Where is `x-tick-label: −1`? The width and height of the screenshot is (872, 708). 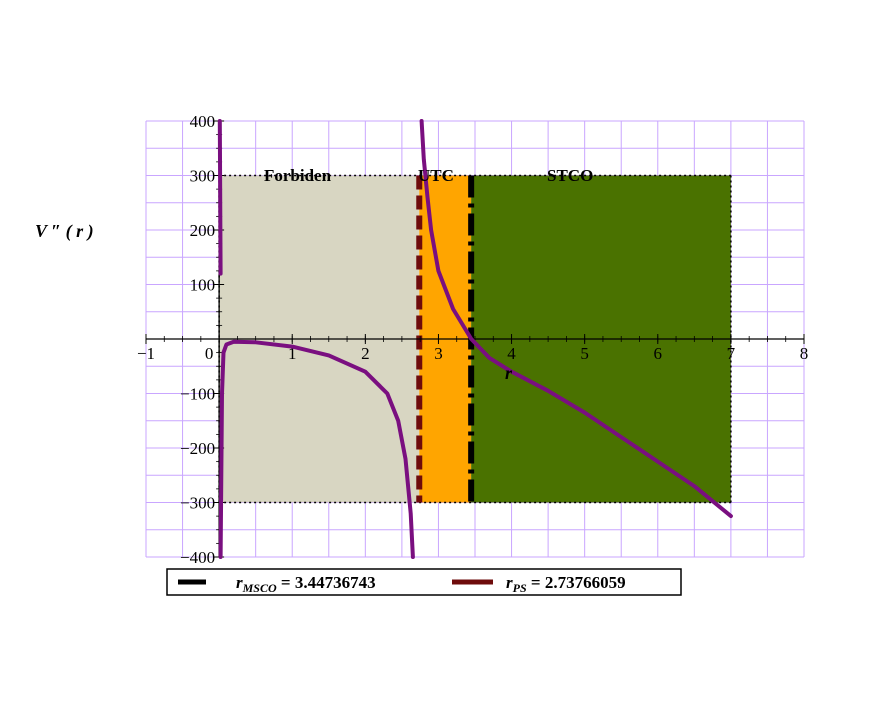 x-tick-label: −1 is located at coordinates (146, 353).